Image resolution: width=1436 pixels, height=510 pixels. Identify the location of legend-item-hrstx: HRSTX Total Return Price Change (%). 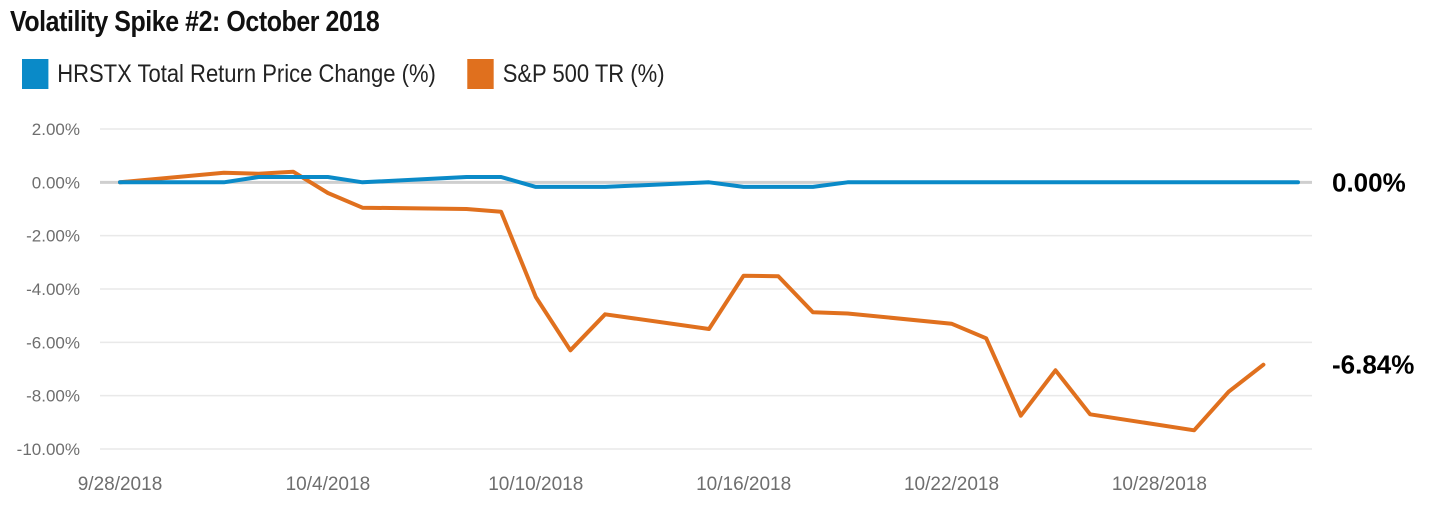
(229, 74).